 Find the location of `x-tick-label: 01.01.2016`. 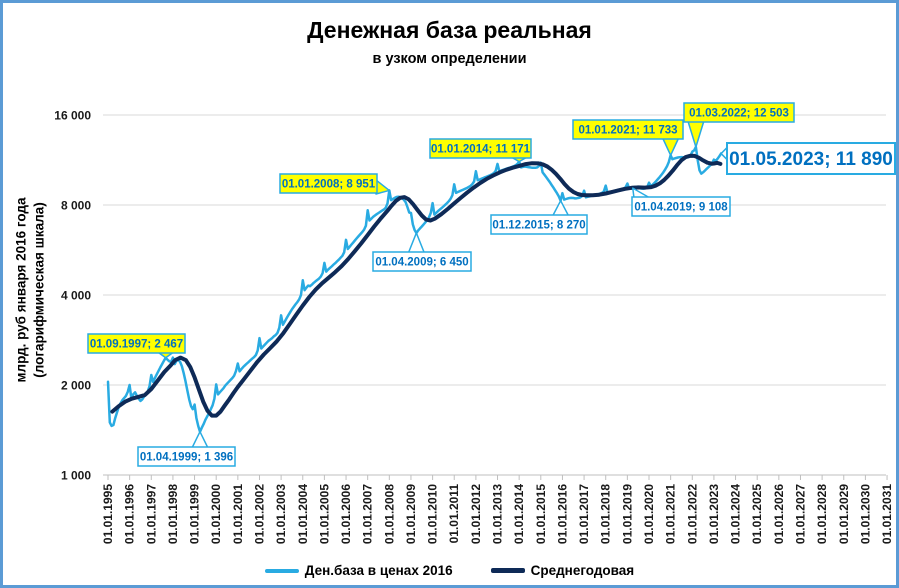

x-tick-label: 01.01.2016 is located at coordinates (562, 514).